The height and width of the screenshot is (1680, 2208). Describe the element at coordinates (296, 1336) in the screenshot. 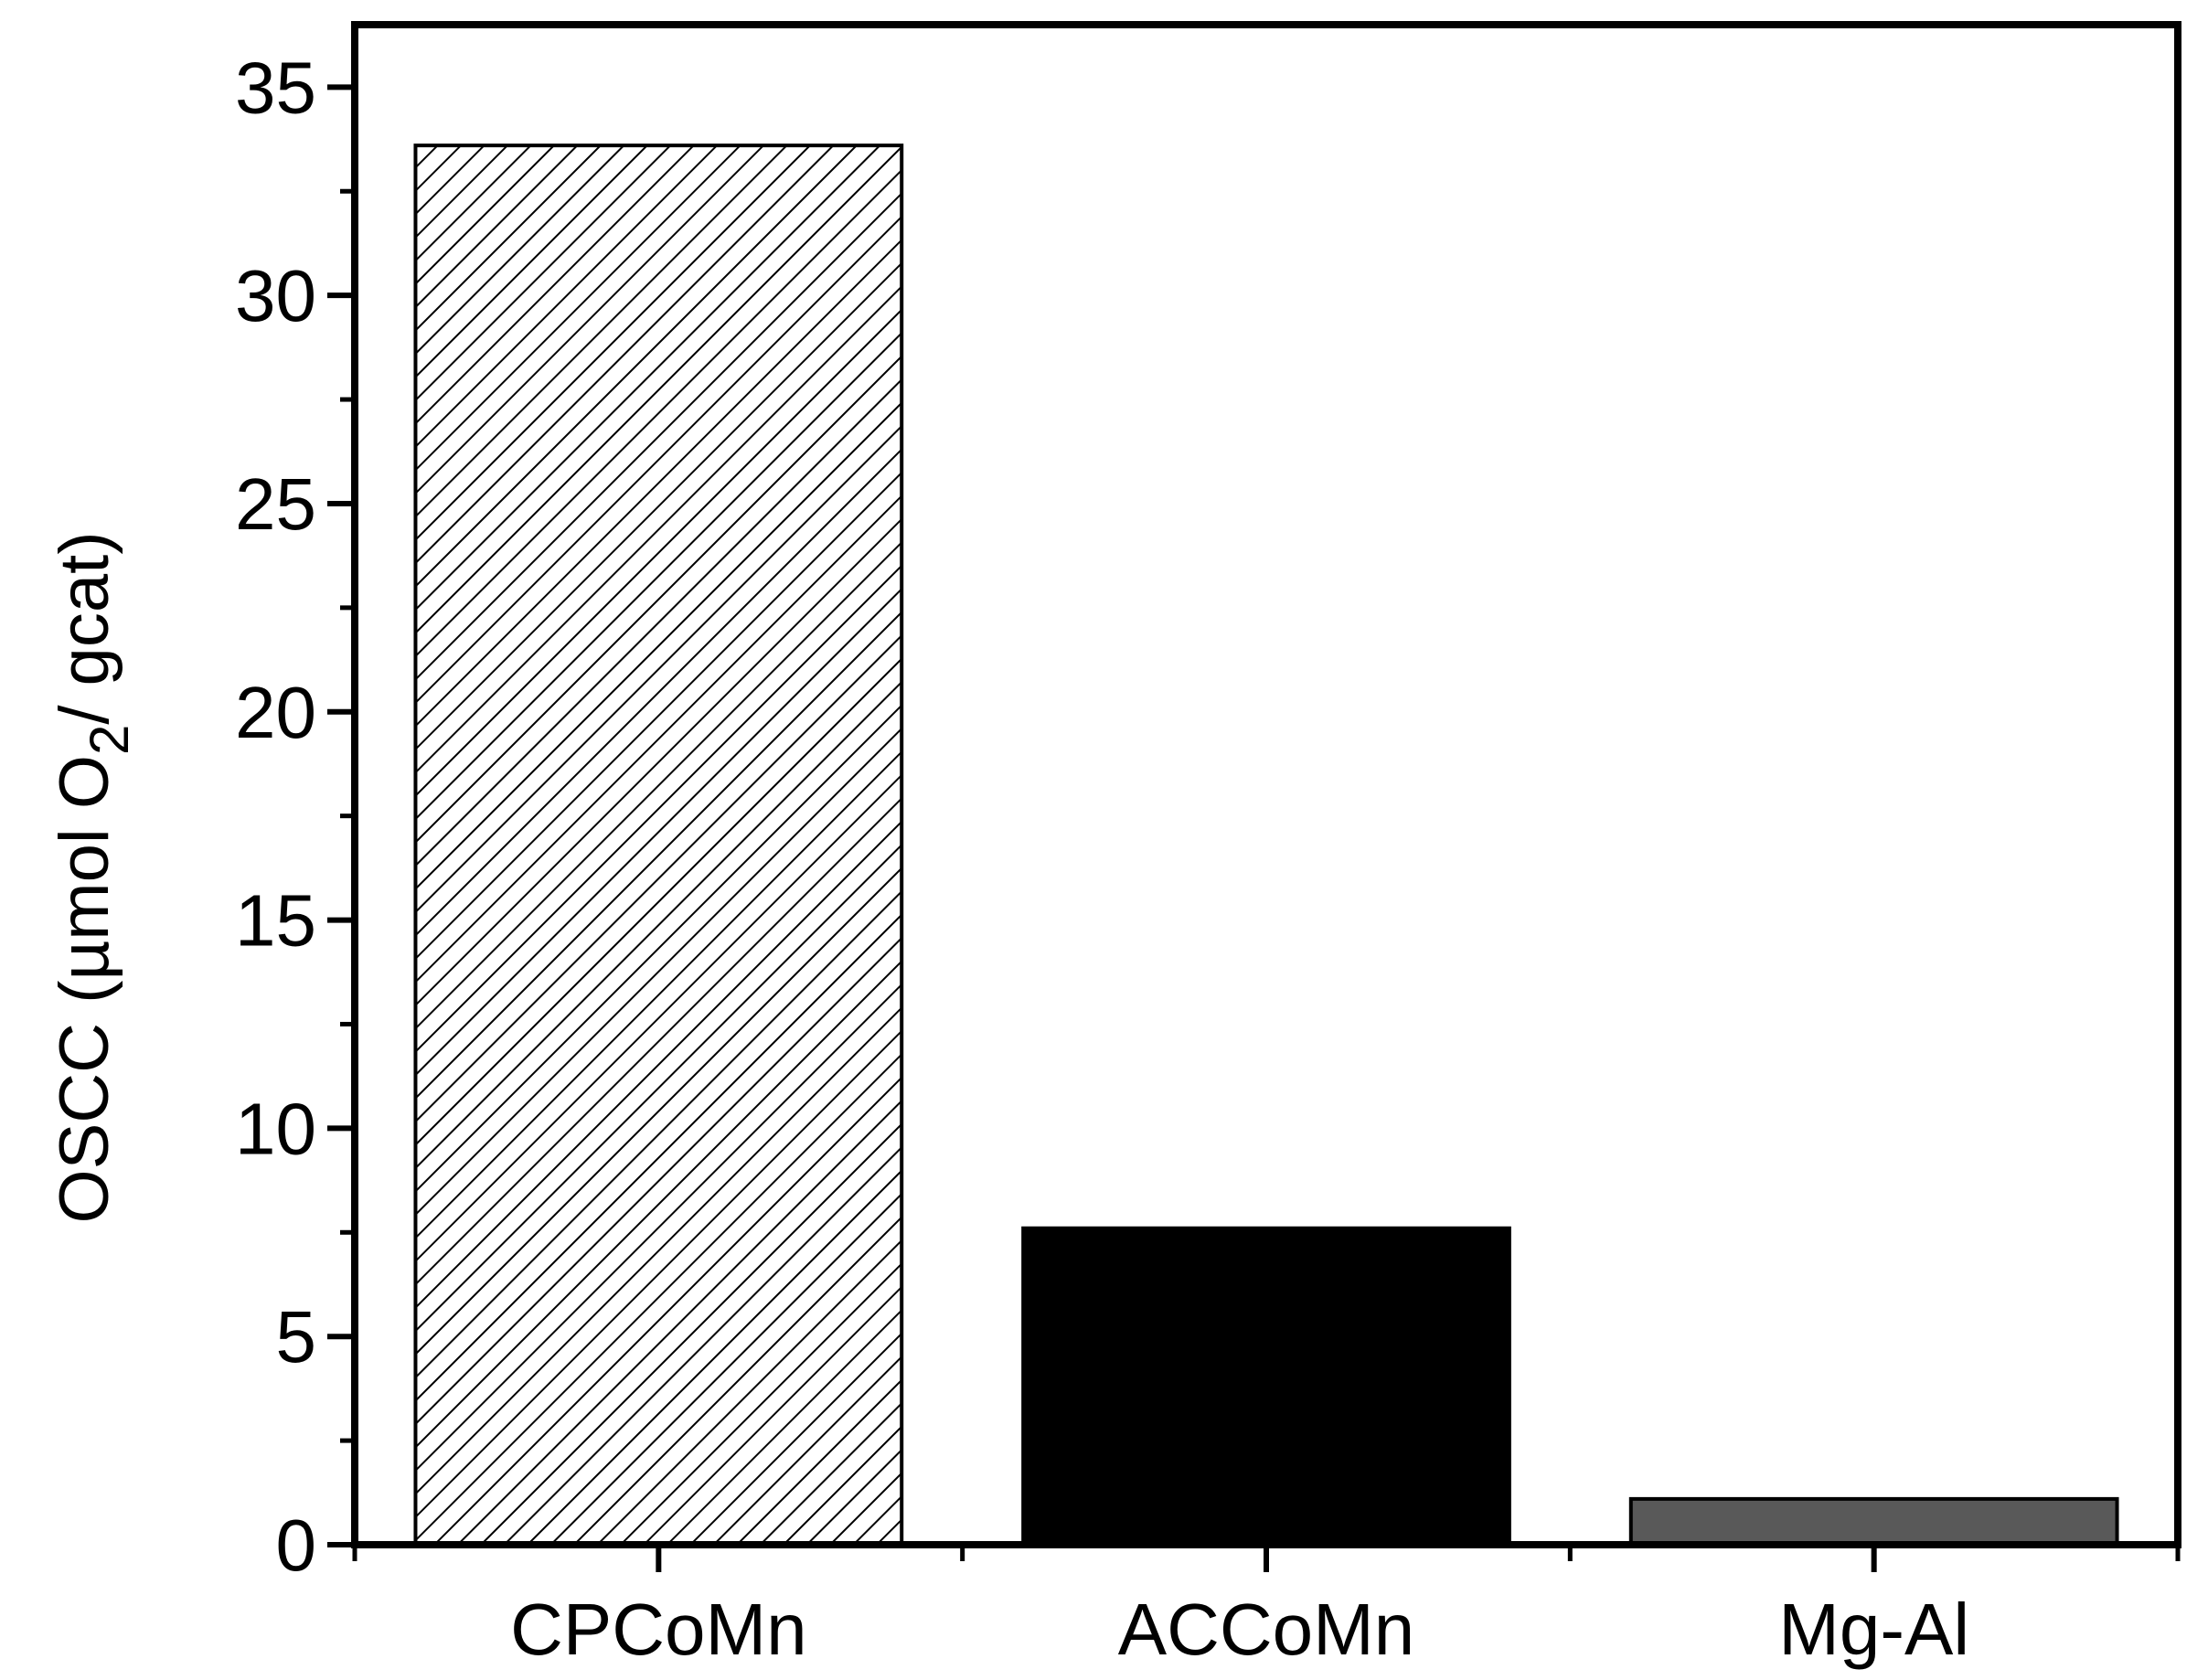

I see `y-tick-label: 5` at that location.